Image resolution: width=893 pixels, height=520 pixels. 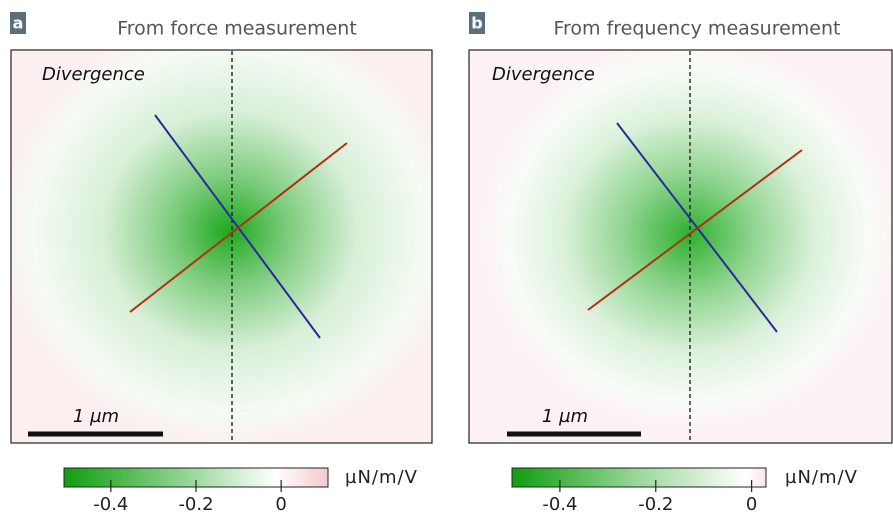 I want to click on panel-title: From force measurement, so click(x=237, y=29).